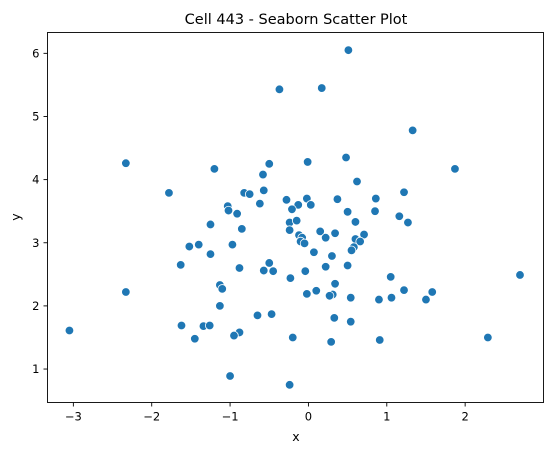  I want to click on x-tick-label: 1, so click(386, 417).